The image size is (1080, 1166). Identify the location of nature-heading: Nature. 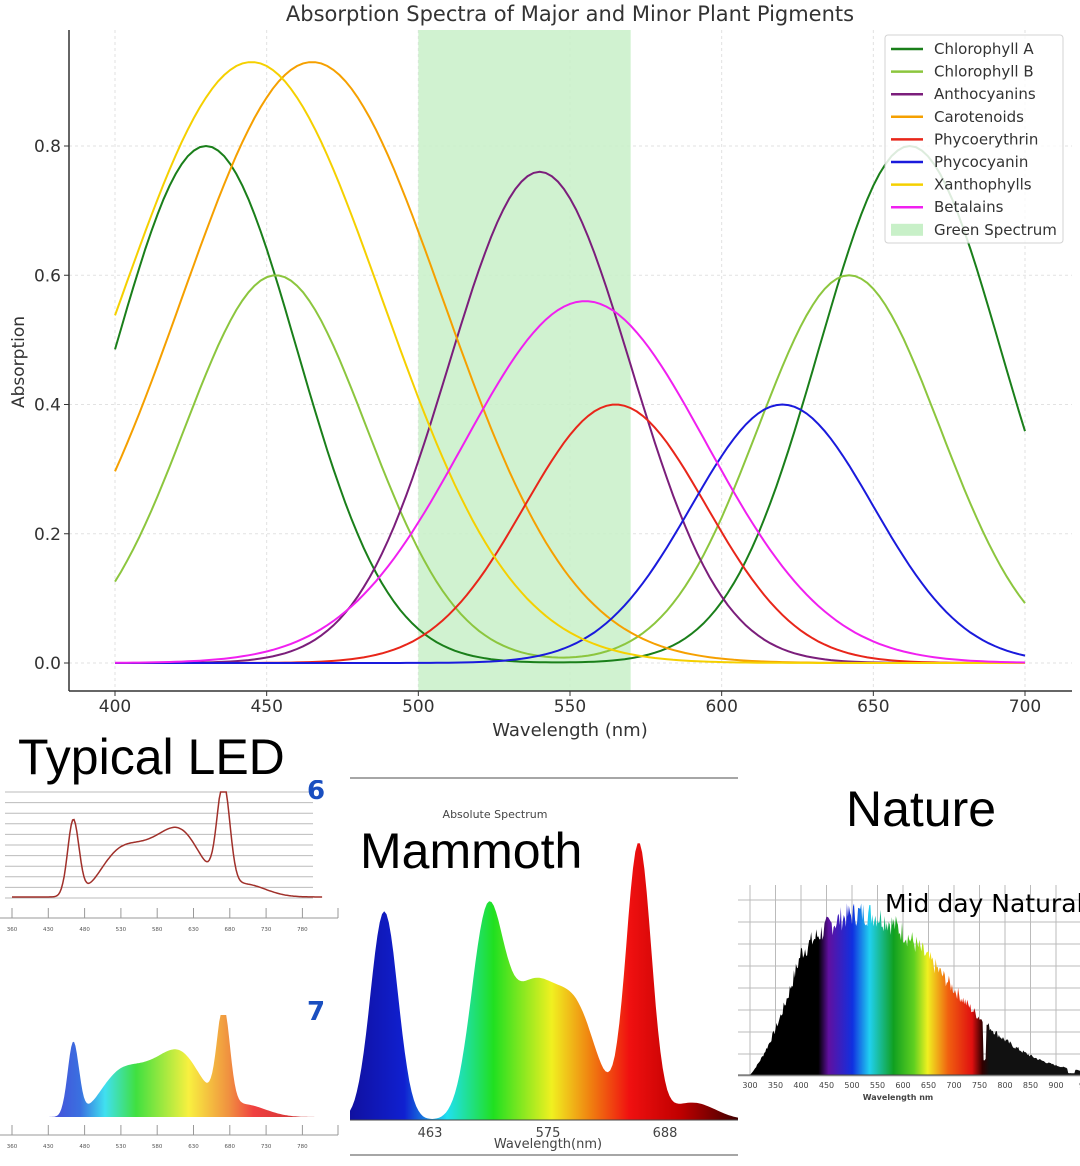
(921, 809).